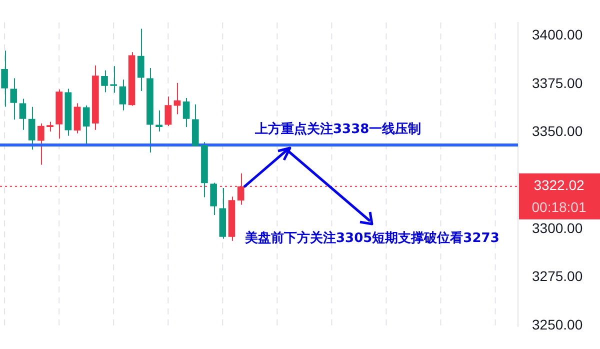 Image resolution: width=600 pixels, height=349 pixels. Describe the element at coordinates (559, 185) in the screenshot. I see `ref-line-label: 3322.02` at that location.